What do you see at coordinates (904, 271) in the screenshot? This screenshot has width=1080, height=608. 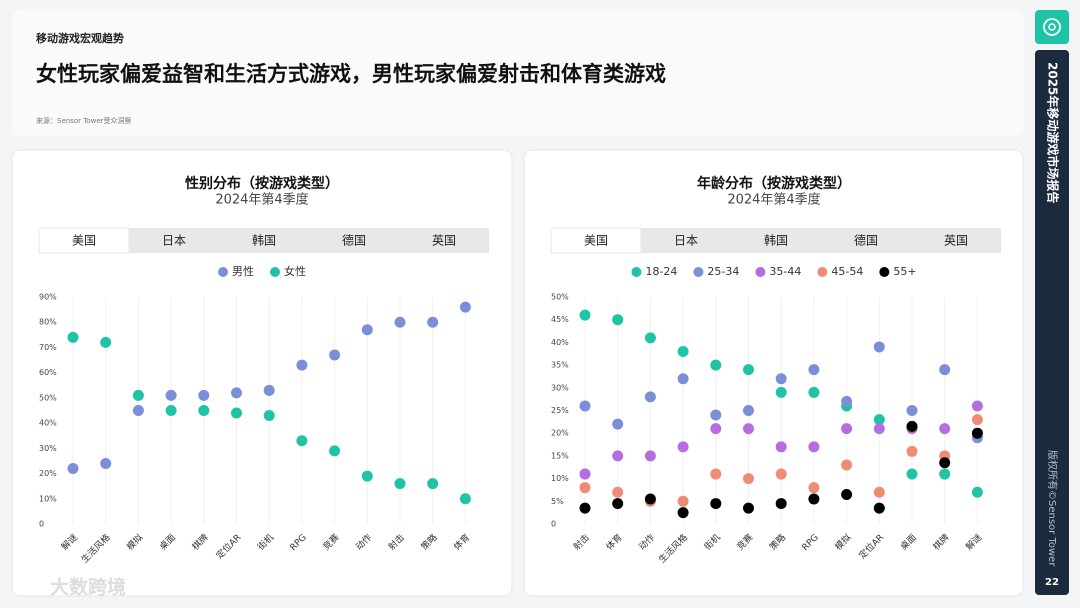 I see `legend-label: 55+` at bounding box center [904, 271].